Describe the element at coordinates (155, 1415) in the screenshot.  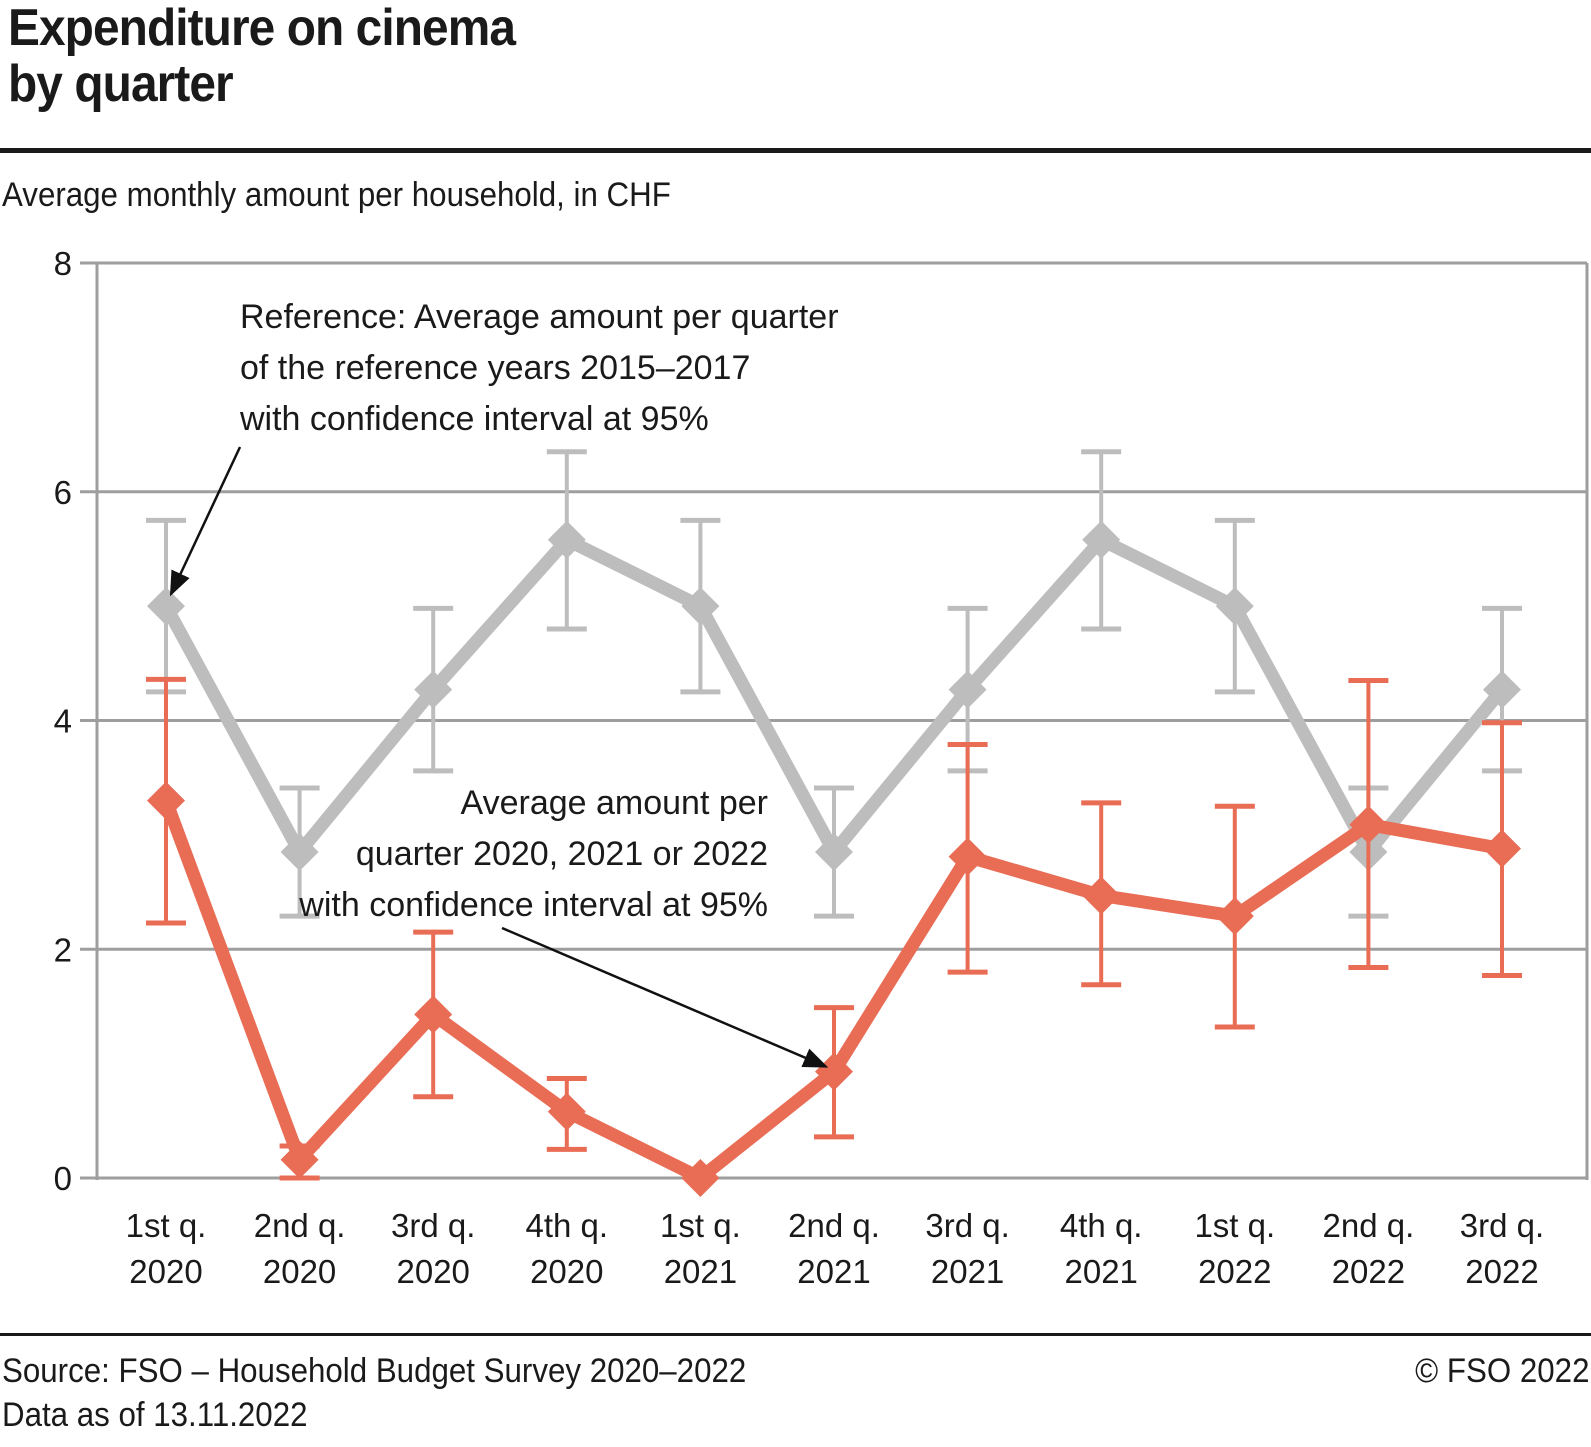
I see `data-date-note: Data as of 13.11.2022` at that location.